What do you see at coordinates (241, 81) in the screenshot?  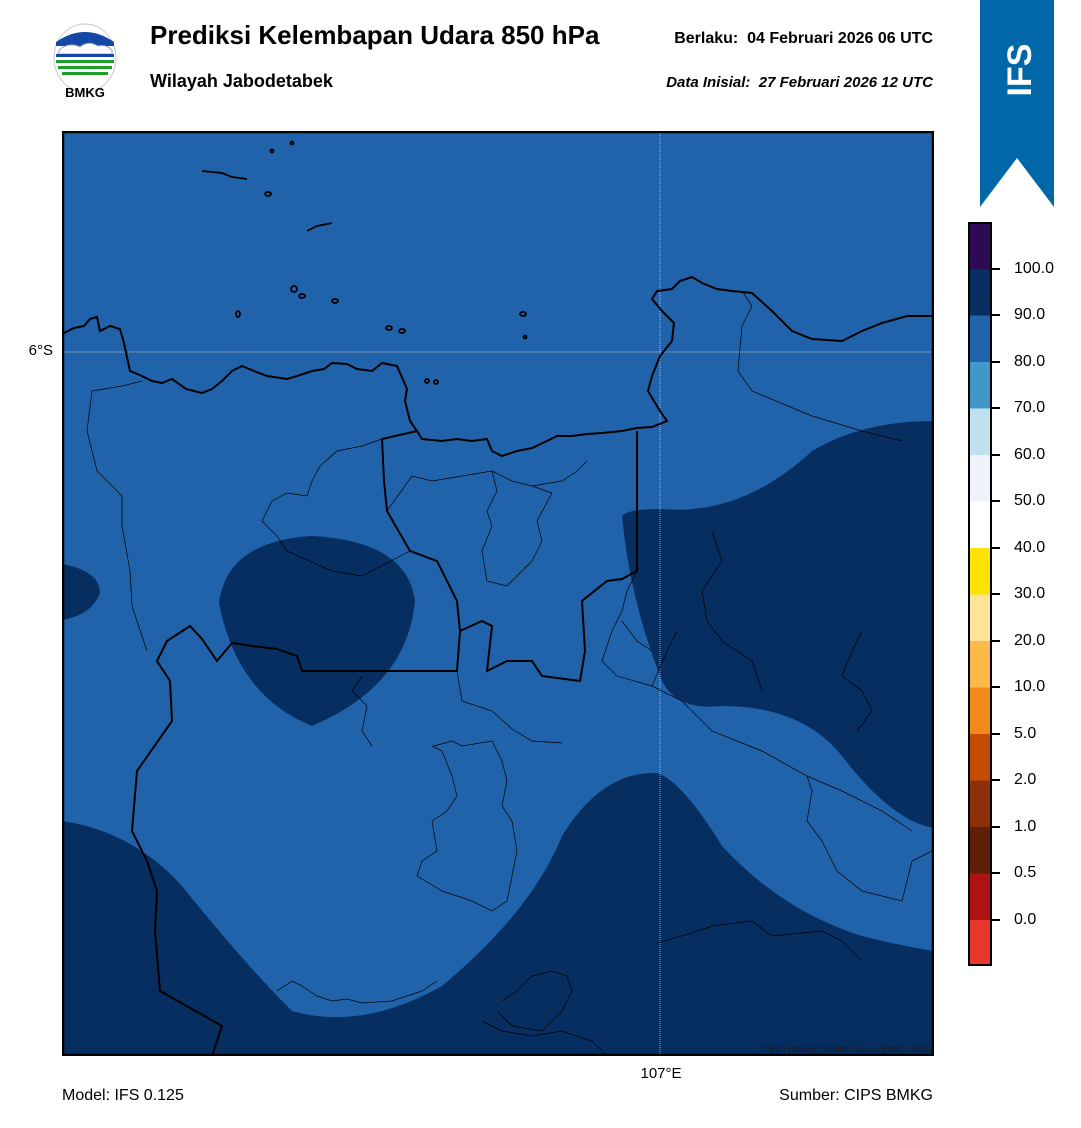 I see `region-subtitle: Wilayah Jabodetabek` at bounding box center [241, 81].